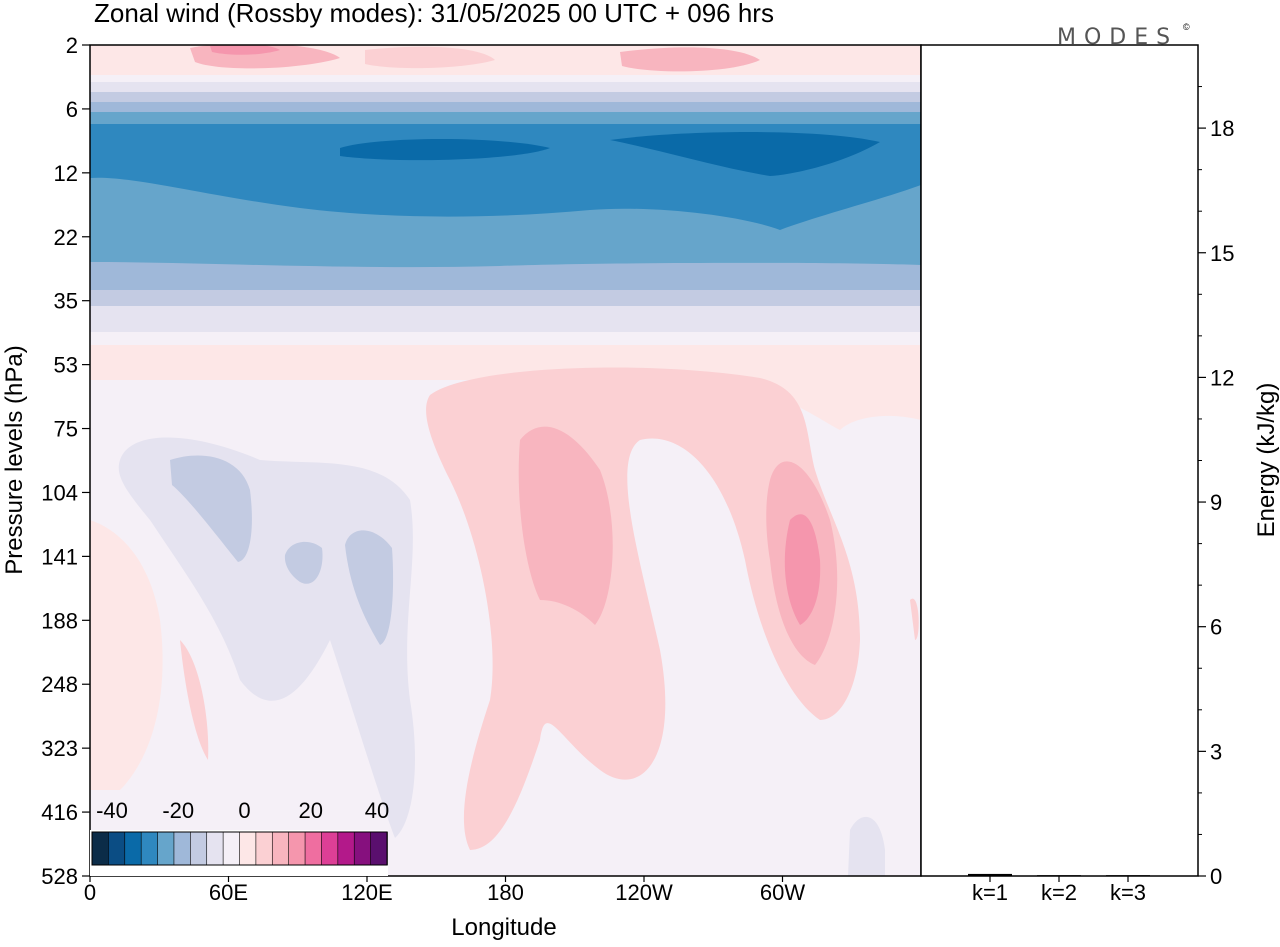 The image size is (1280, 947). What do you see at coordinates (311, 810) in the screenshot?
I see `colorbar-tick-label: 20` at bounding box center [311, 810].